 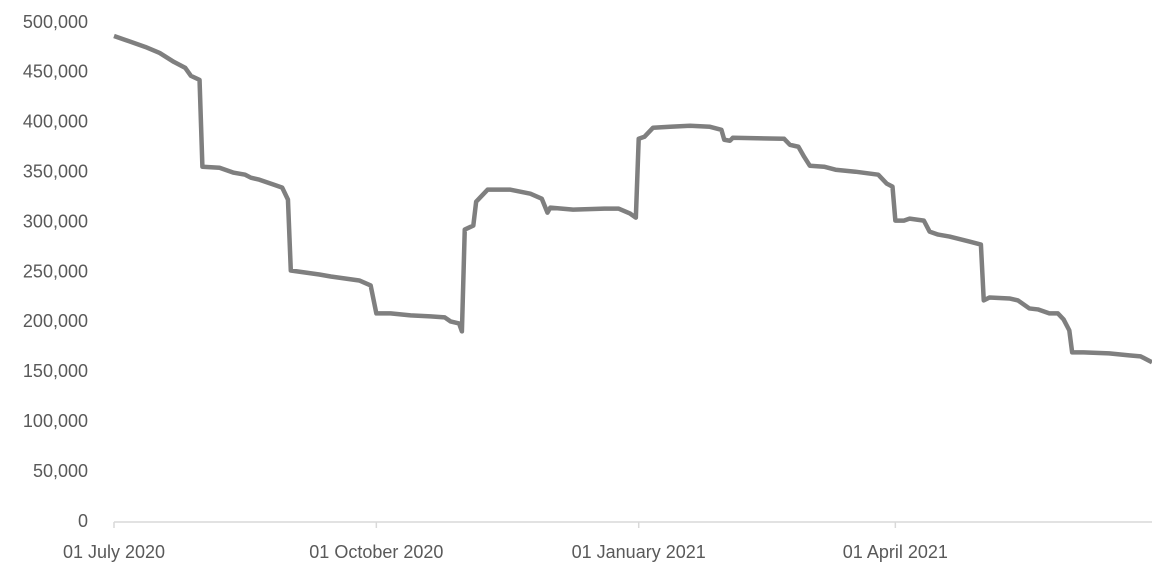 What do you see at coordinates (55, 122) in the screenshot?
I see `y-tick-label: 400,000` at bounding box center [55, 122].